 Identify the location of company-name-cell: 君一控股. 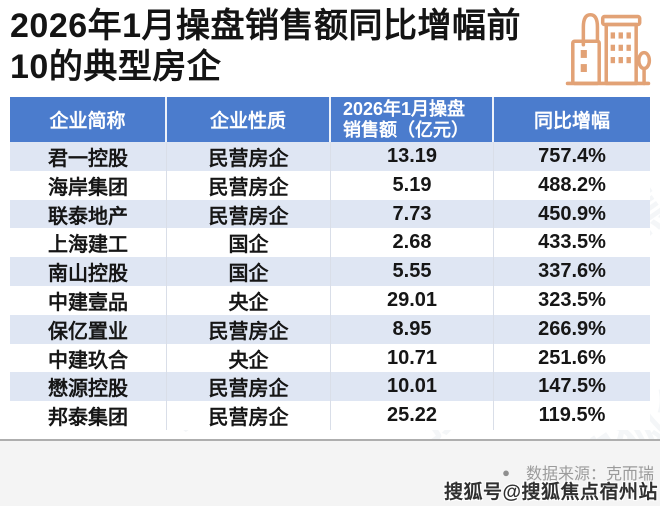
(88, 156).